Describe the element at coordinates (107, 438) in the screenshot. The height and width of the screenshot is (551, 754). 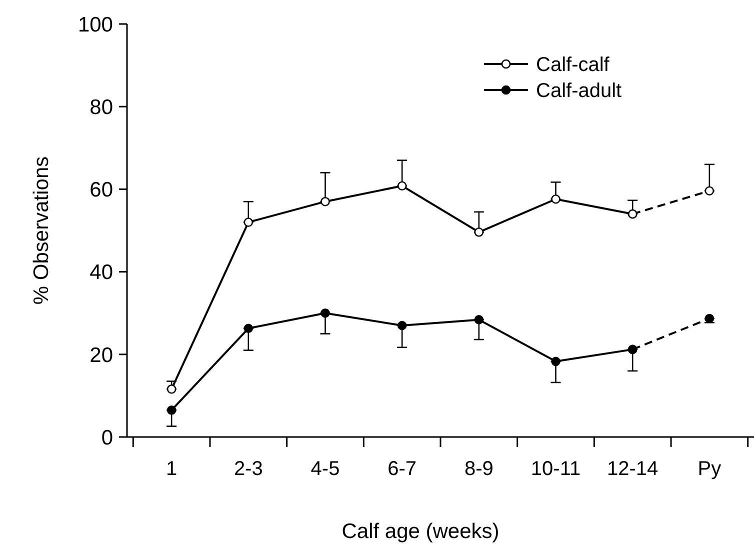
I see `y-tick-label: 0` at that location.